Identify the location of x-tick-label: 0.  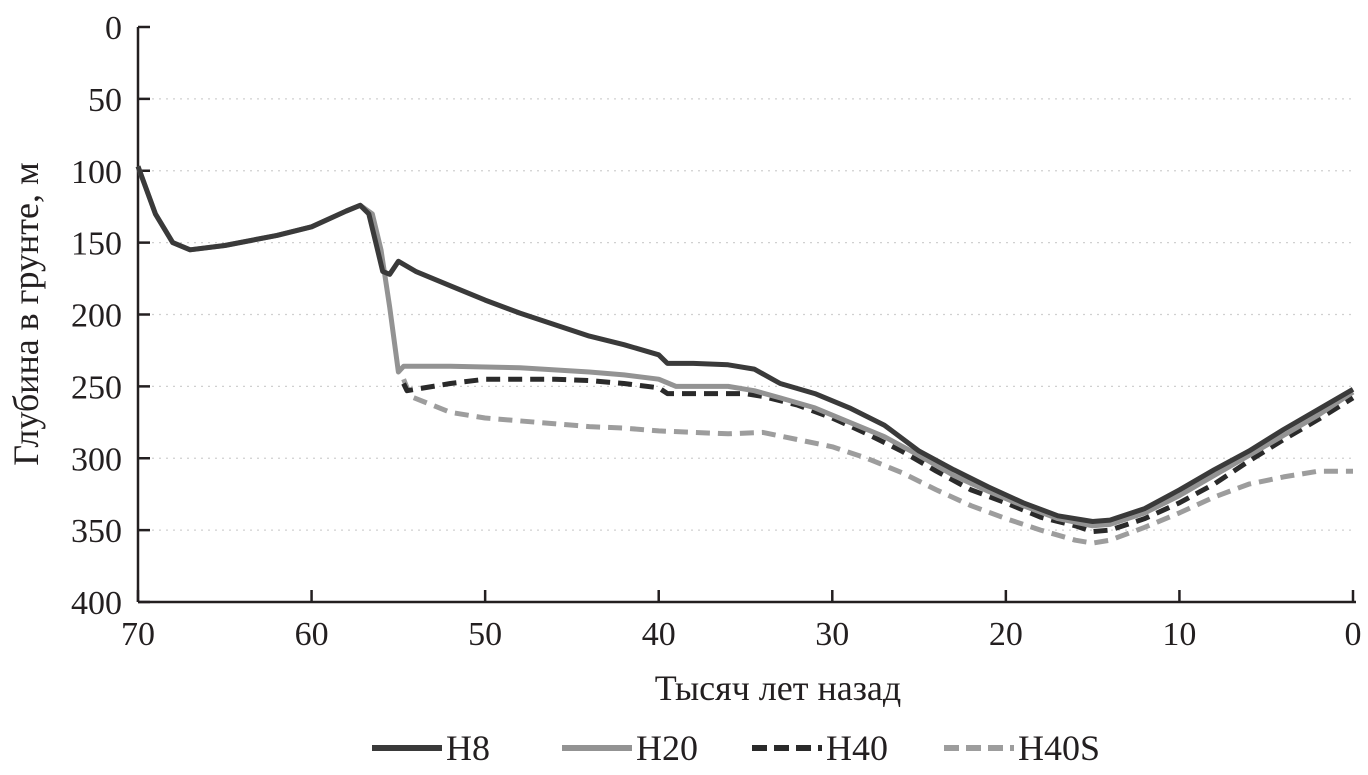
(1353, 634).